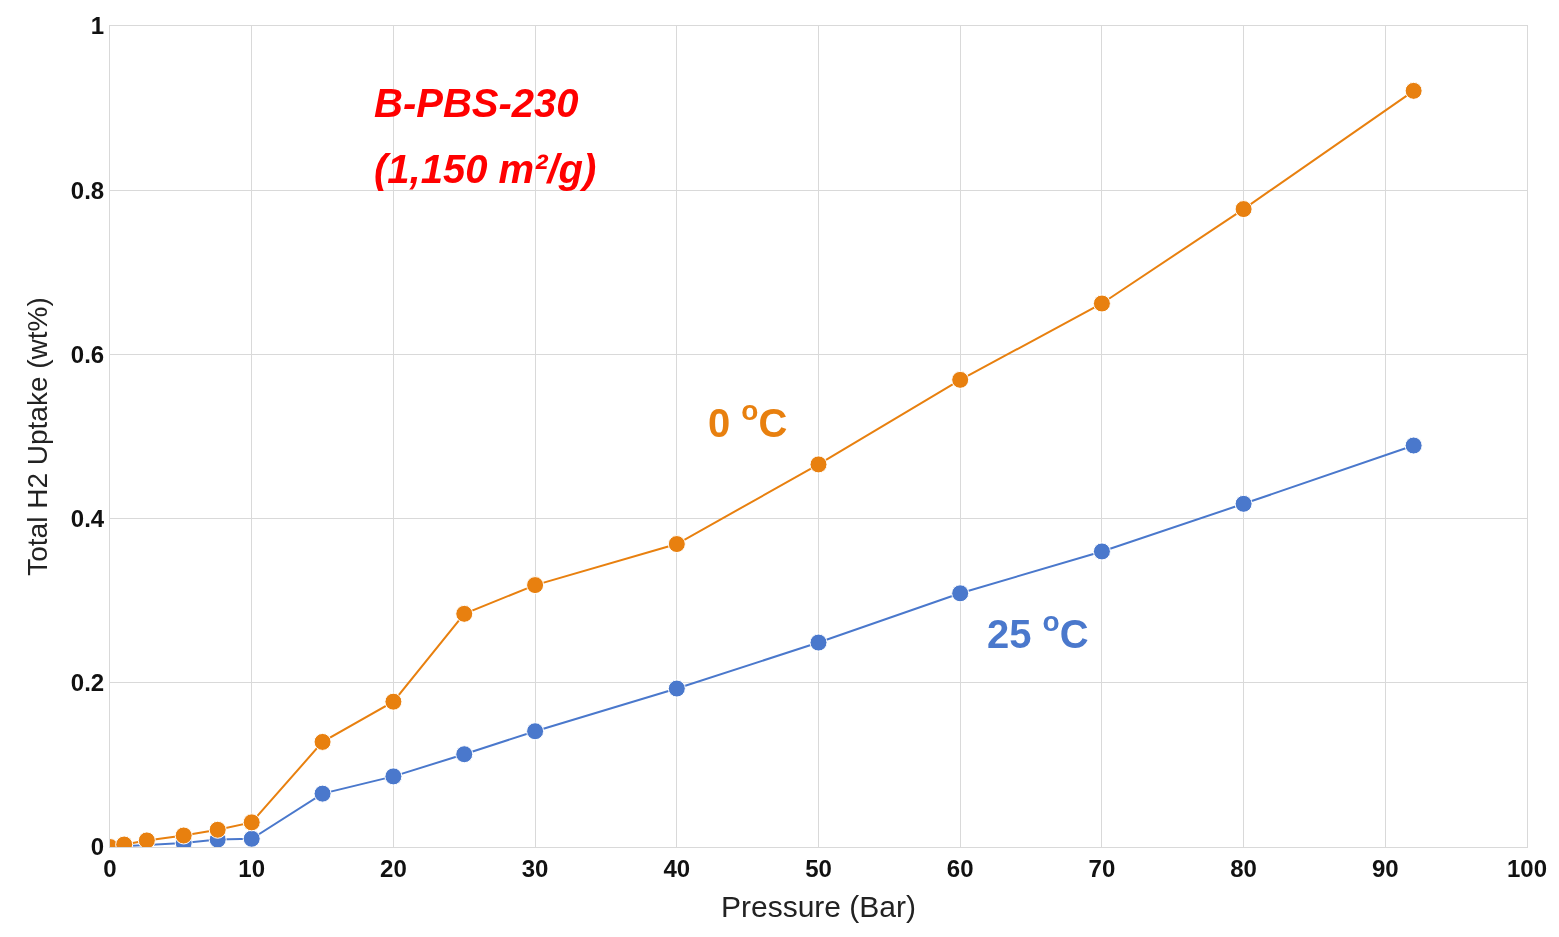 This screenshot has height=937, width=1559. Describe the element at coordinates (37, 436) in the screenshot. I see `y-axis-title: Total H2 Uptake (wt%)` at that location.